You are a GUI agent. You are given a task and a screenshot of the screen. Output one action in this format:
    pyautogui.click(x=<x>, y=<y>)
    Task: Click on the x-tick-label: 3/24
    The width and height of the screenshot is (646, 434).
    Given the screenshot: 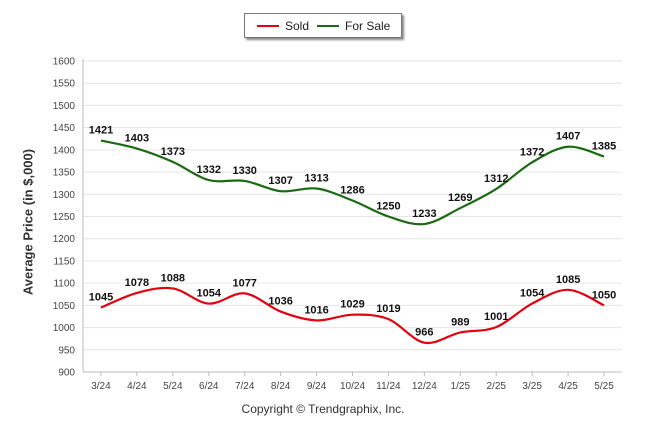 What is the action you would take?
    pyautogui.click(x=101, y=386)
    